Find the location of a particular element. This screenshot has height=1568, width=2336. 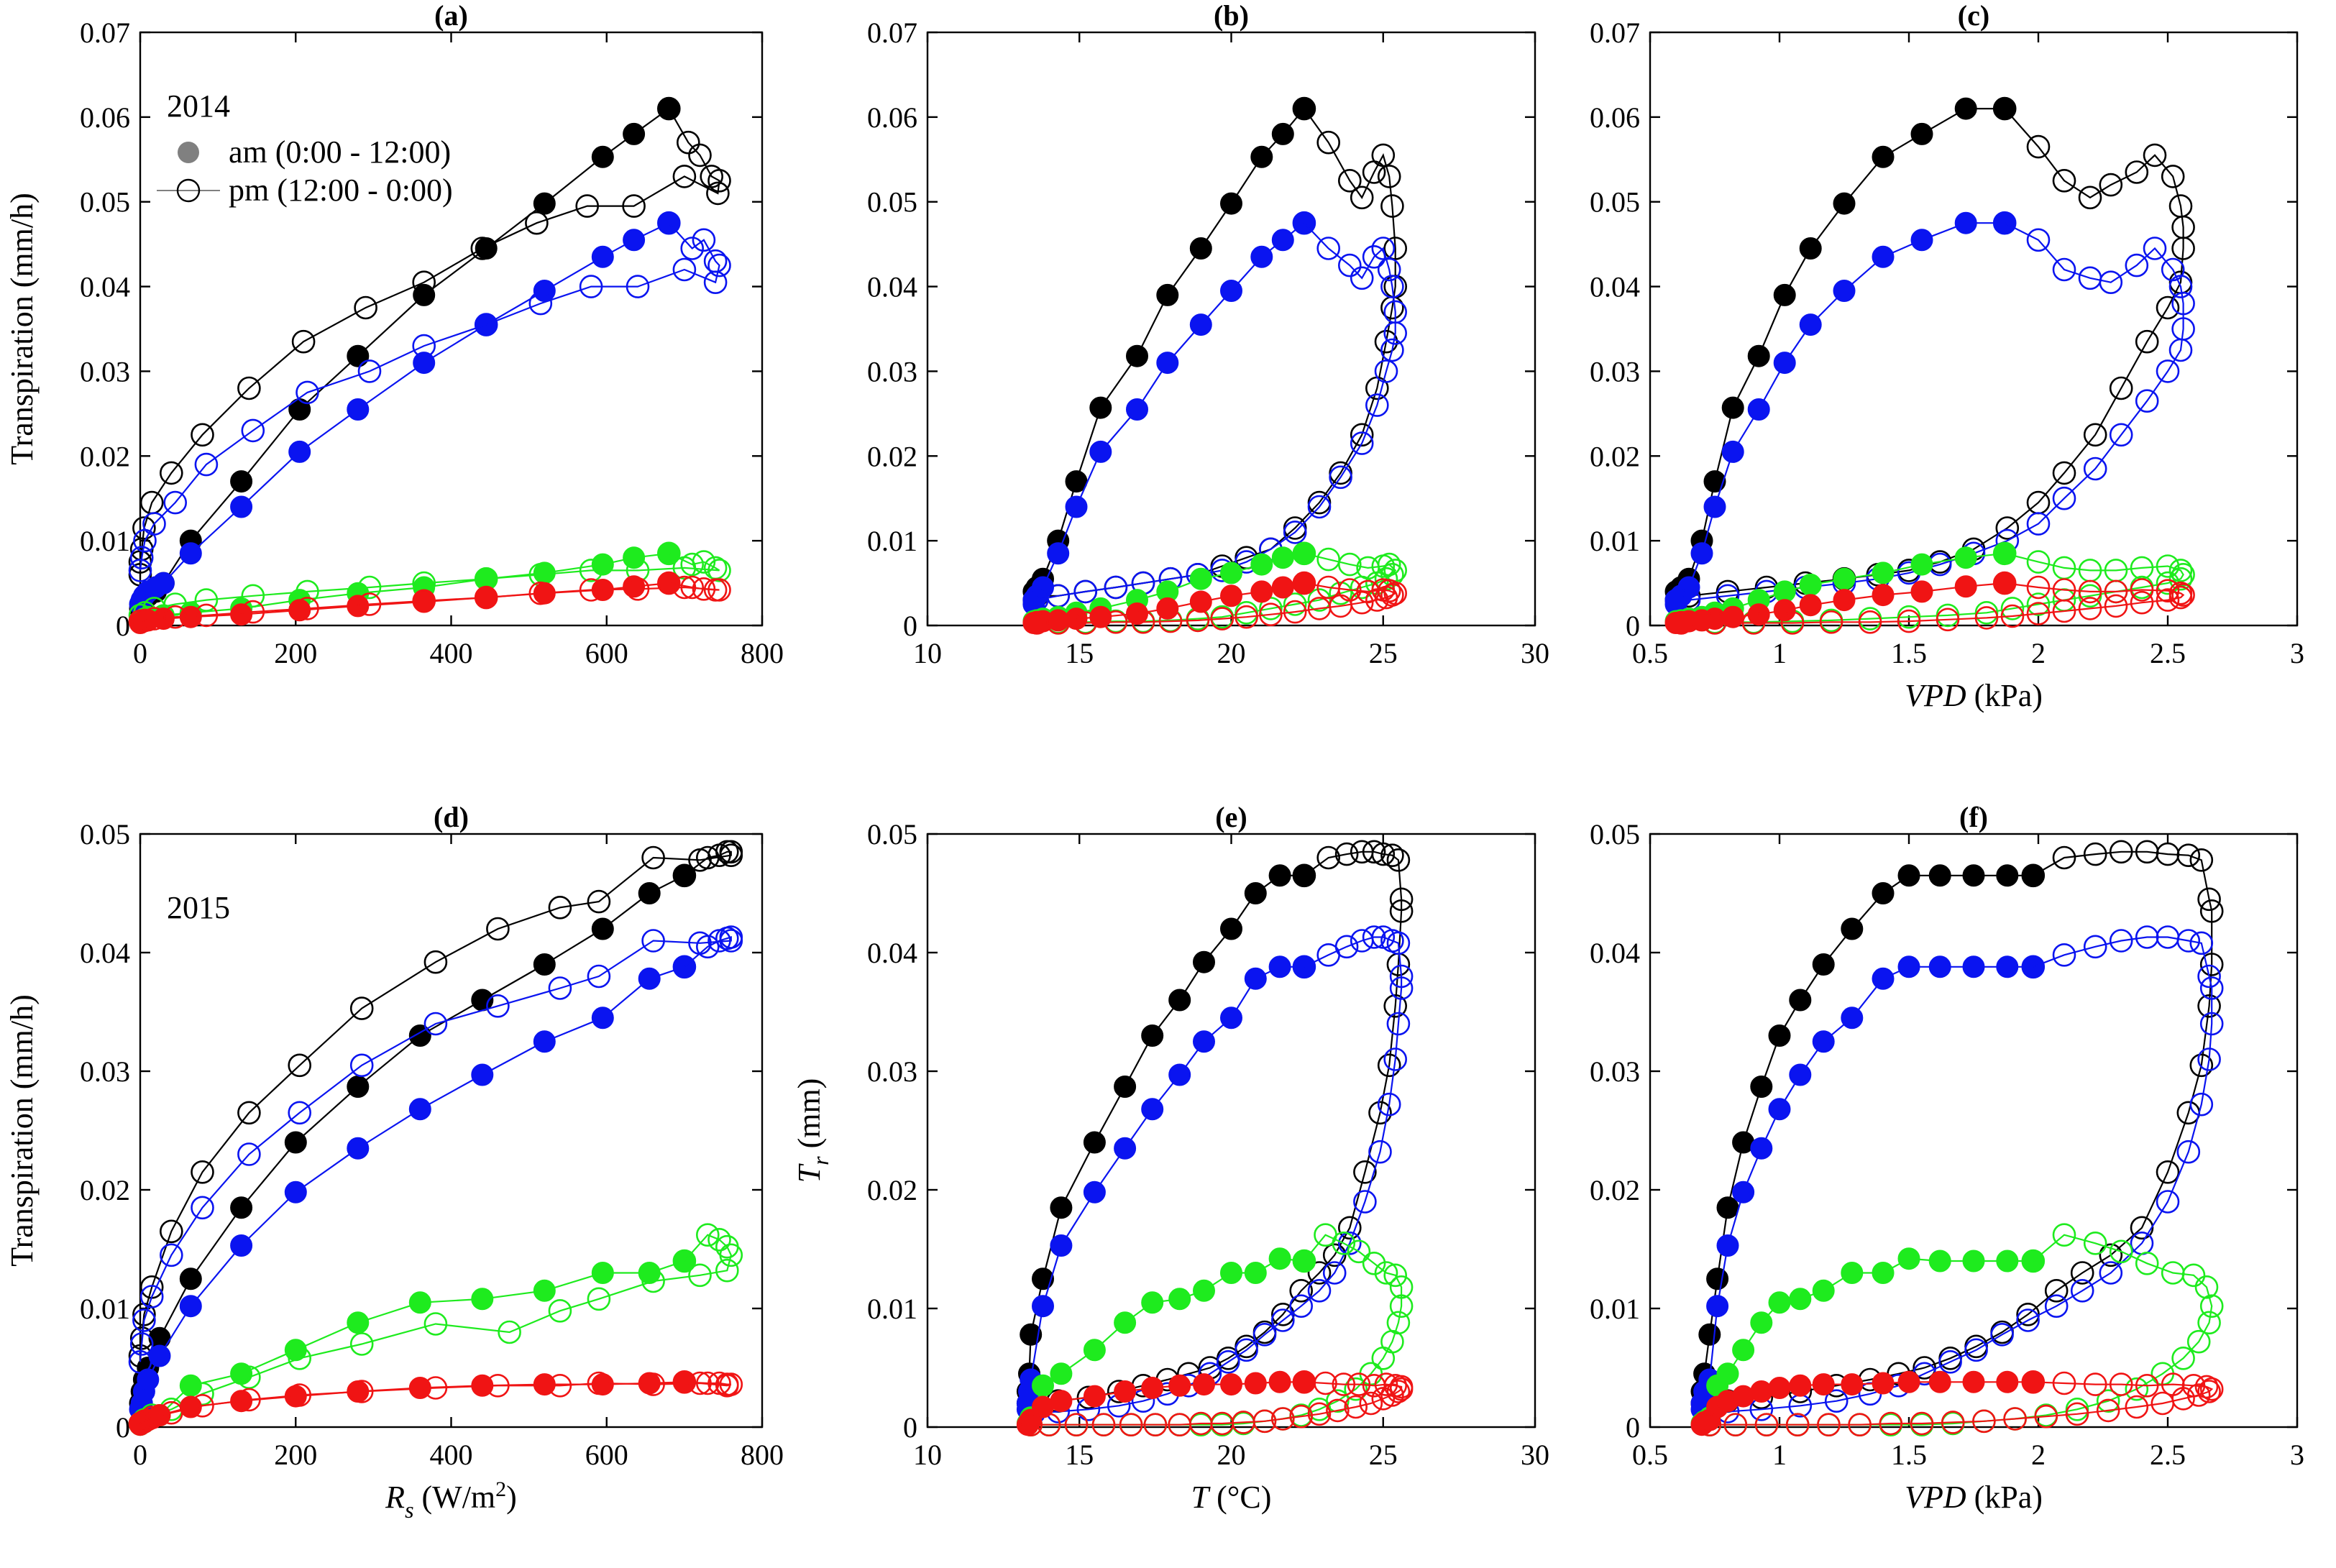

axes-frame is located at coordinates (451, 1131).